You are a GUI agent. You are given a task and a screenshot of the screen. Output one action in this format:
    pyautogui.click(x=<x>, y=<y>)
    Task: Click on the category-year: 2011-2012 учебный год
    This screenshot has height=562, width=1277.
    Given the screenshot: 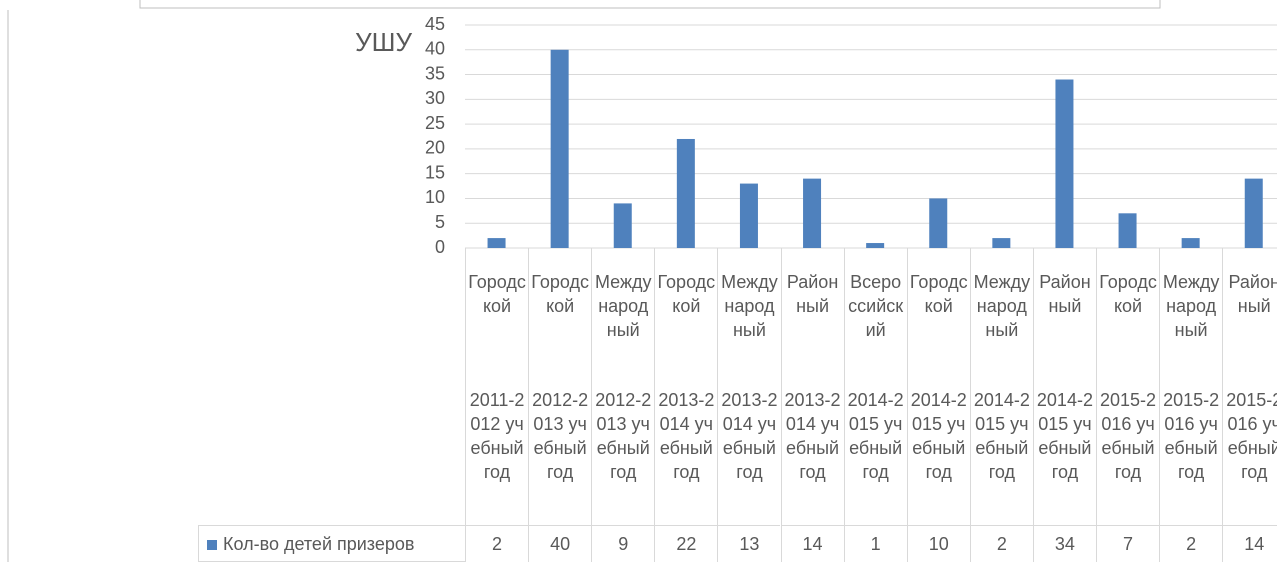 What is the action you would take?
    pyautogui.click(x=497, y=436)
    